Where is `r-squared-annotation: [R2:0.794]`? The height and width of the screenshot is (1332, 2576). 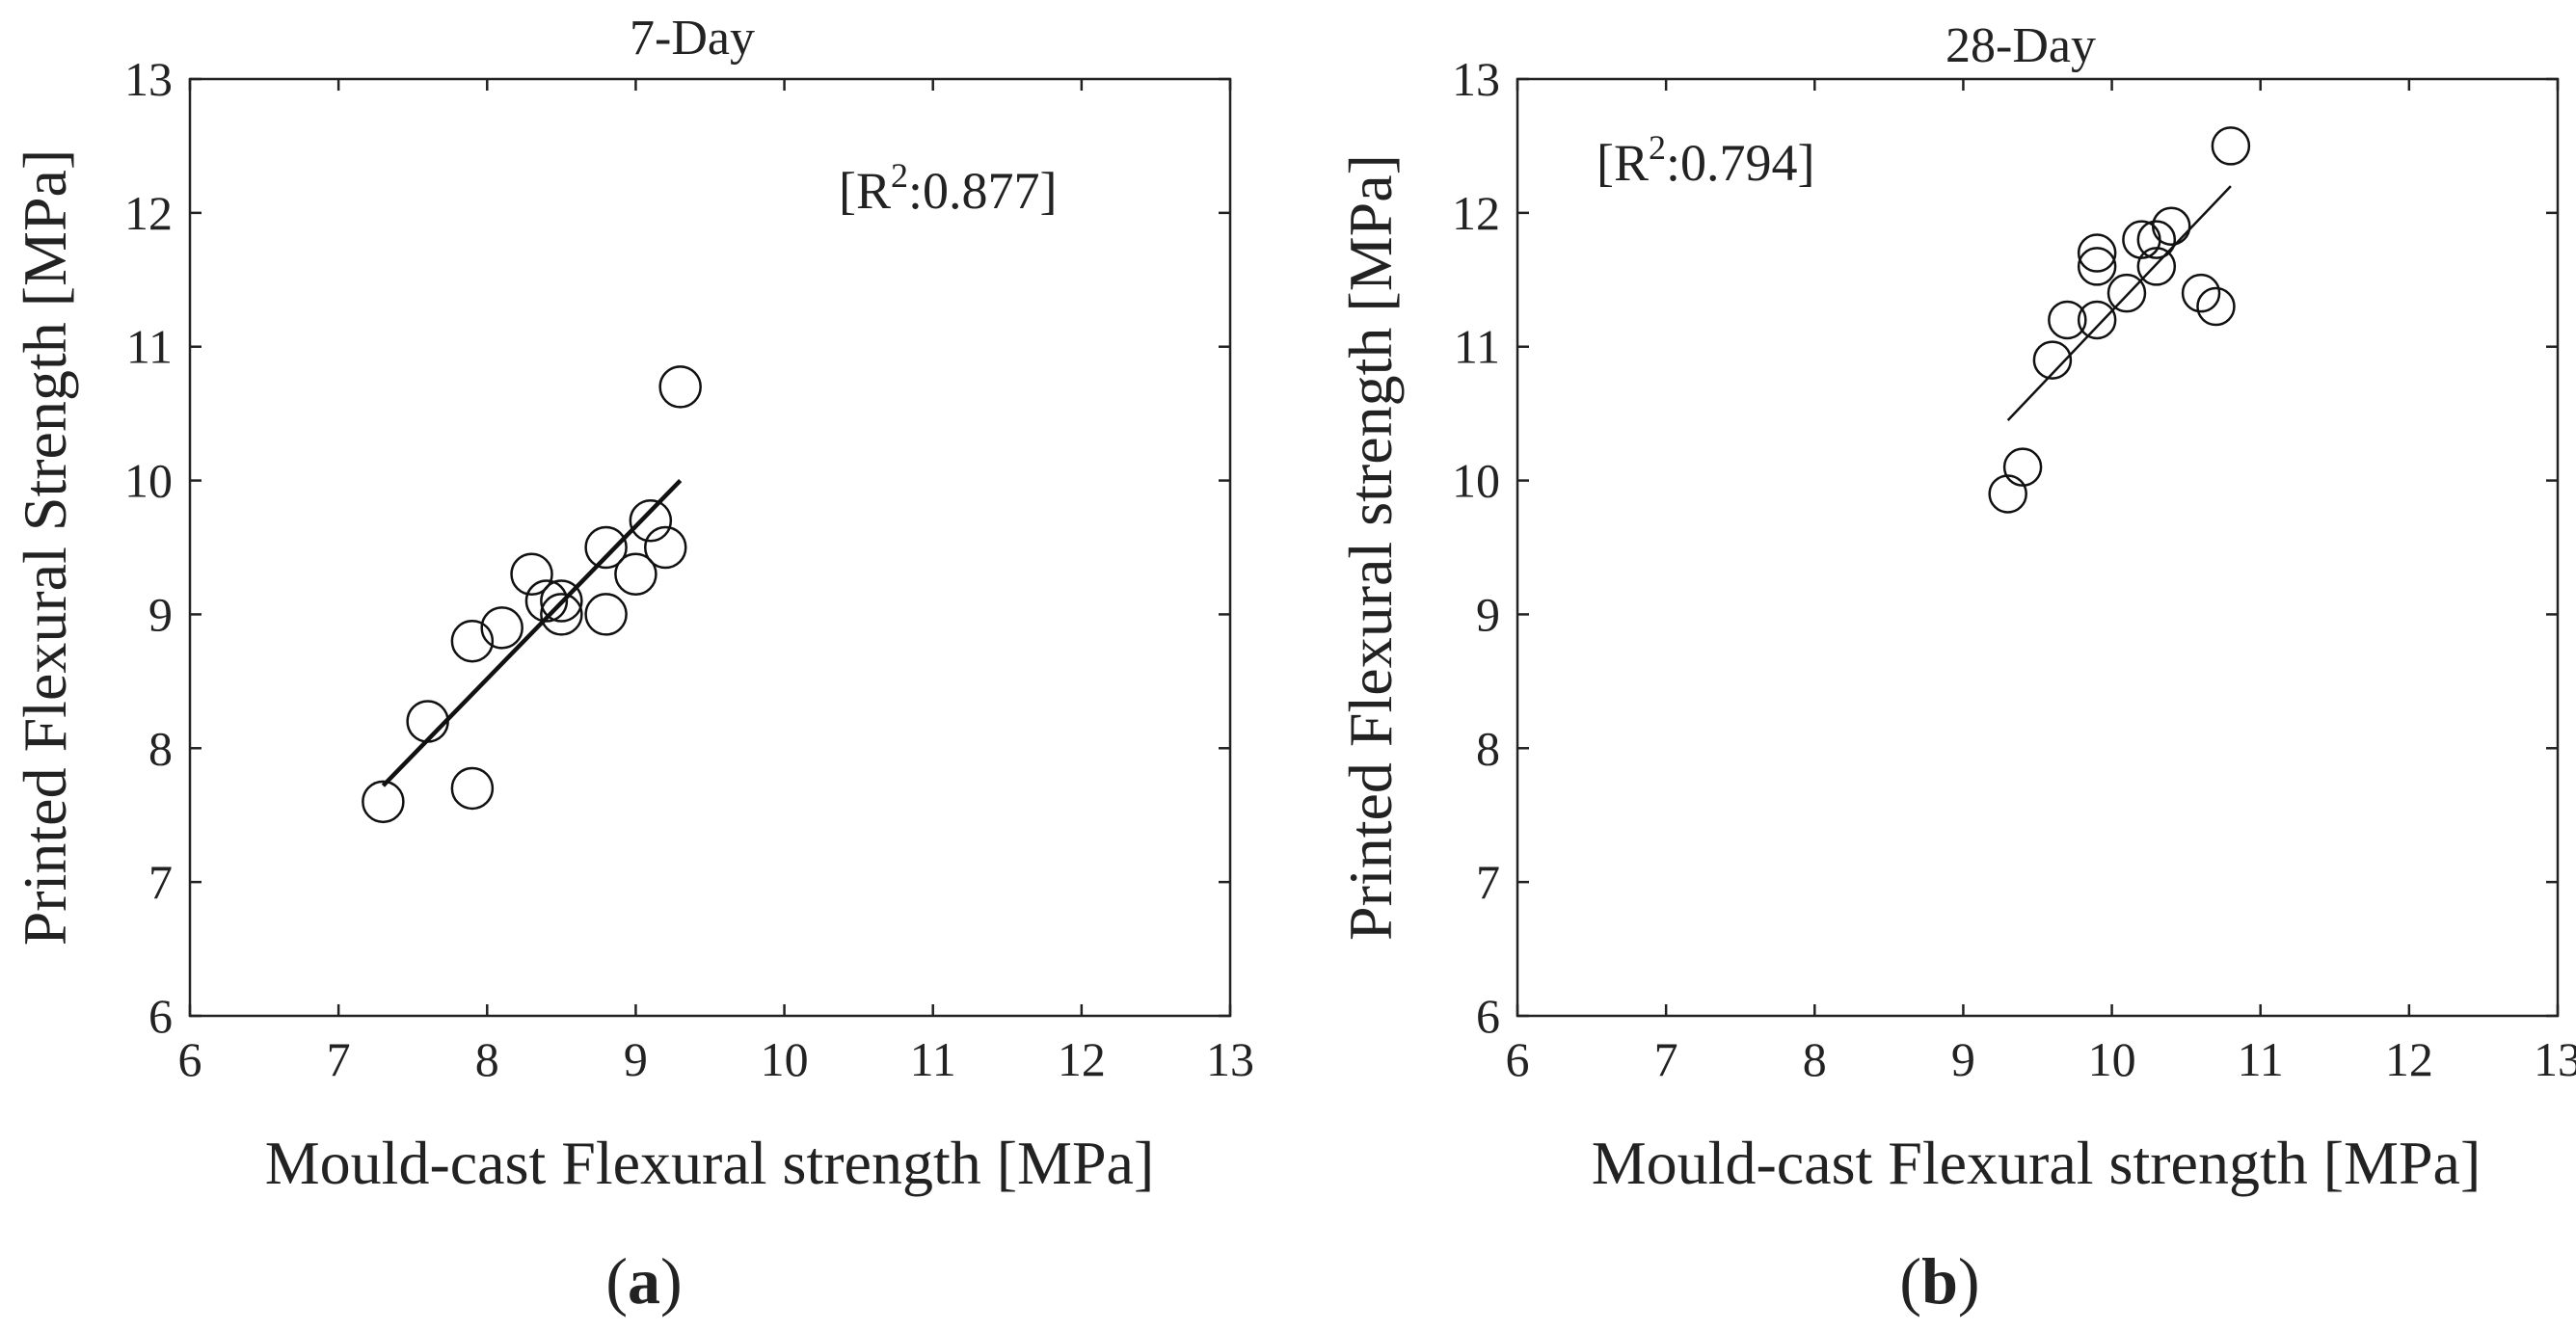 r-squared-annotation: [R2:0.794] is located at coordinates (1706, 160).